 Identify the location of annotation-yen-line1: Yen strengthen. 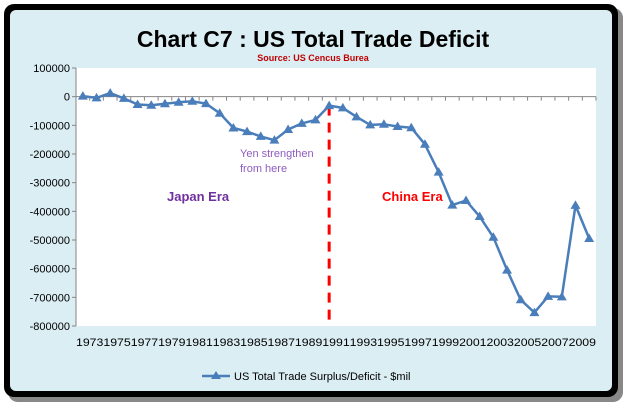
(277, 154).